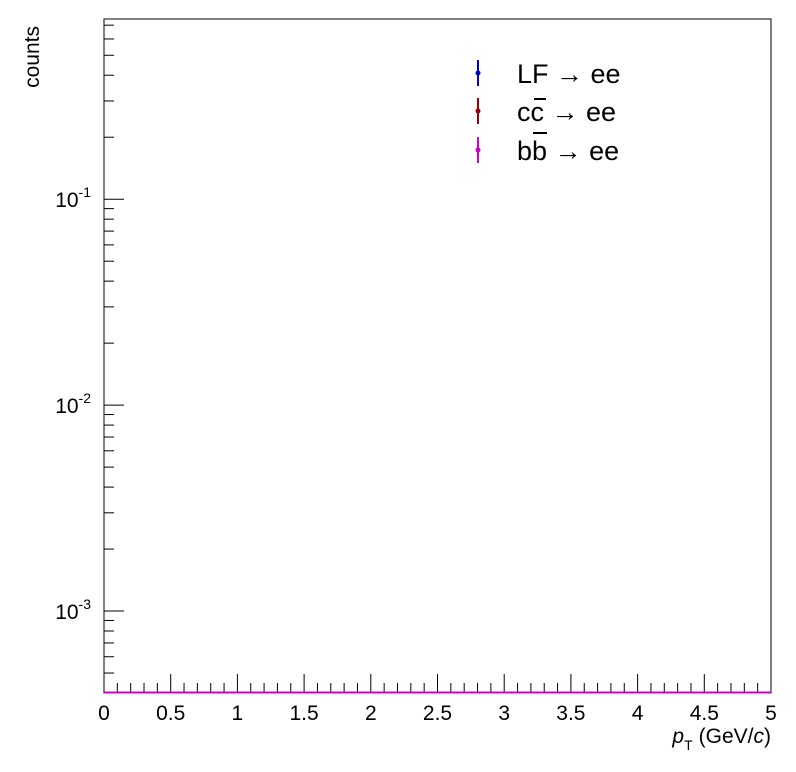 The image size is (796, 772). Describe the element at coordinates (569, 74) in the screenshot. I see `legend-label-lf: LF → ee` at that location.